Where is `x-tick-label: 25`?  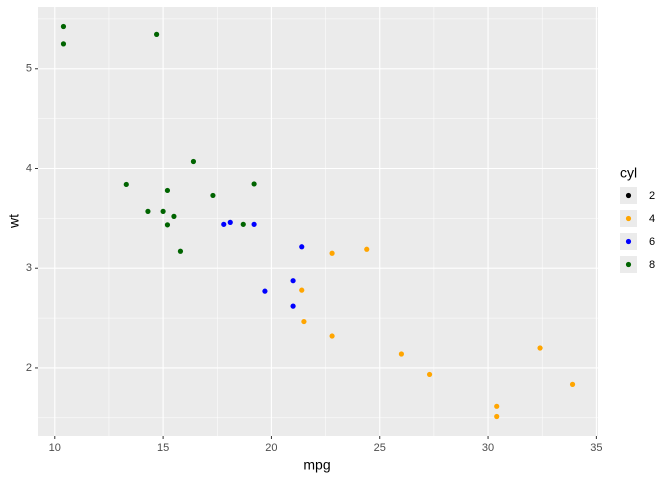 x-tick-label: 25 is located at coordinates (380, 448).